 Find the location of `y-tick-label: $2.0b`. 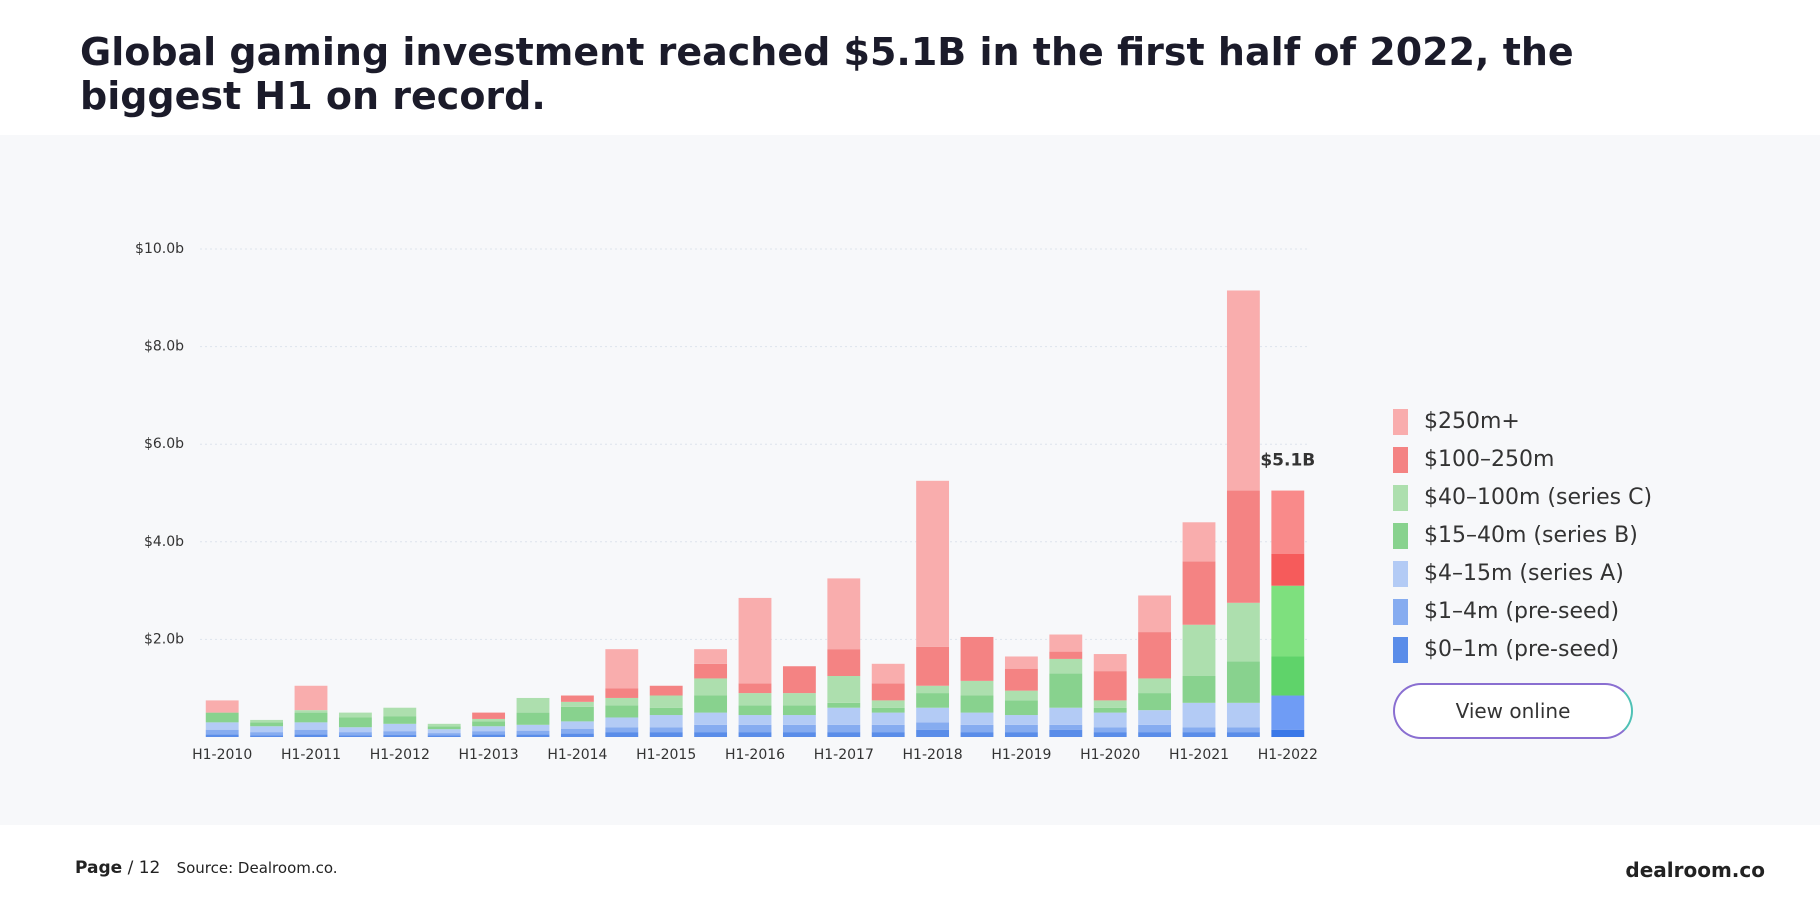

y-tick-label: $2.0b is located at coordinates (164, 639).